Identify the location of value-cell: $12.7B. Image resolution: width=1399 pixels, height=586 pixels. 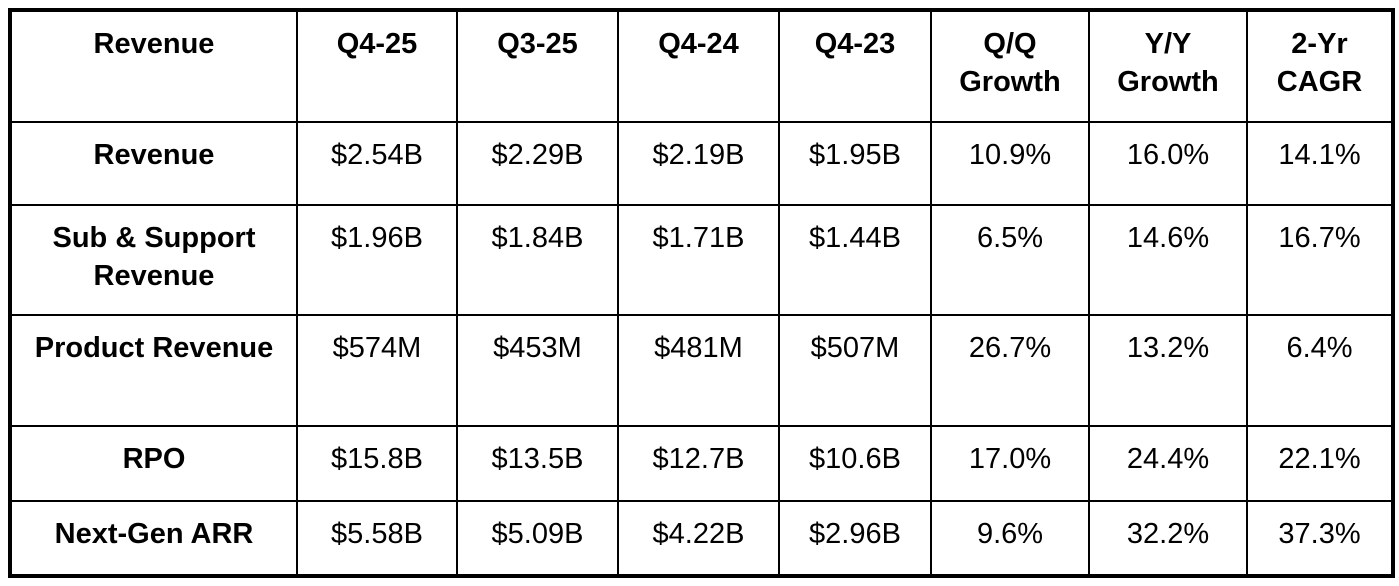
(698, 463).